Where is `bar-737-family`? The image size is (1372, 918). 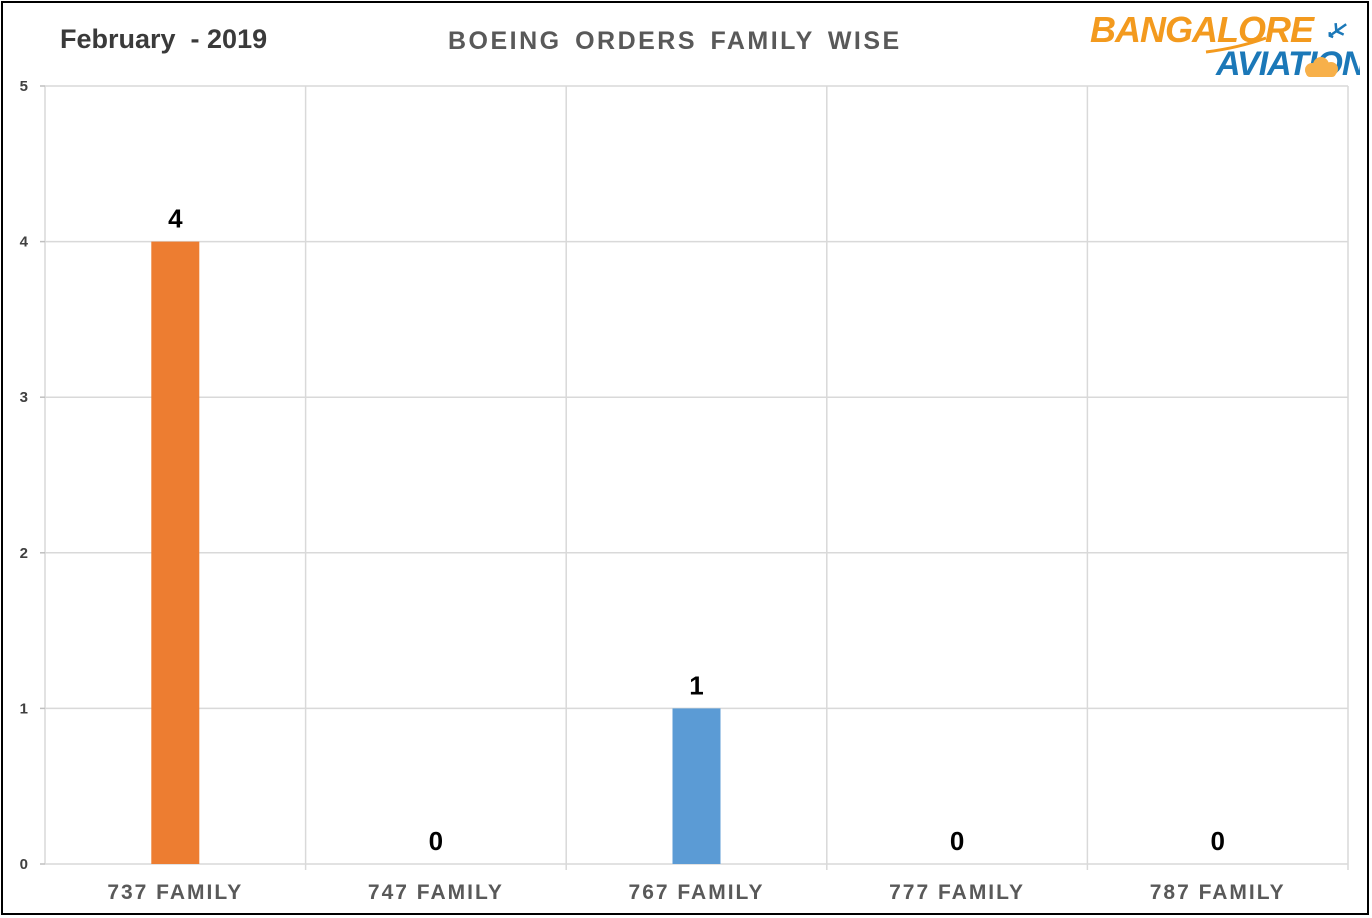
bar-737-family is located at coordinates (175, 553).